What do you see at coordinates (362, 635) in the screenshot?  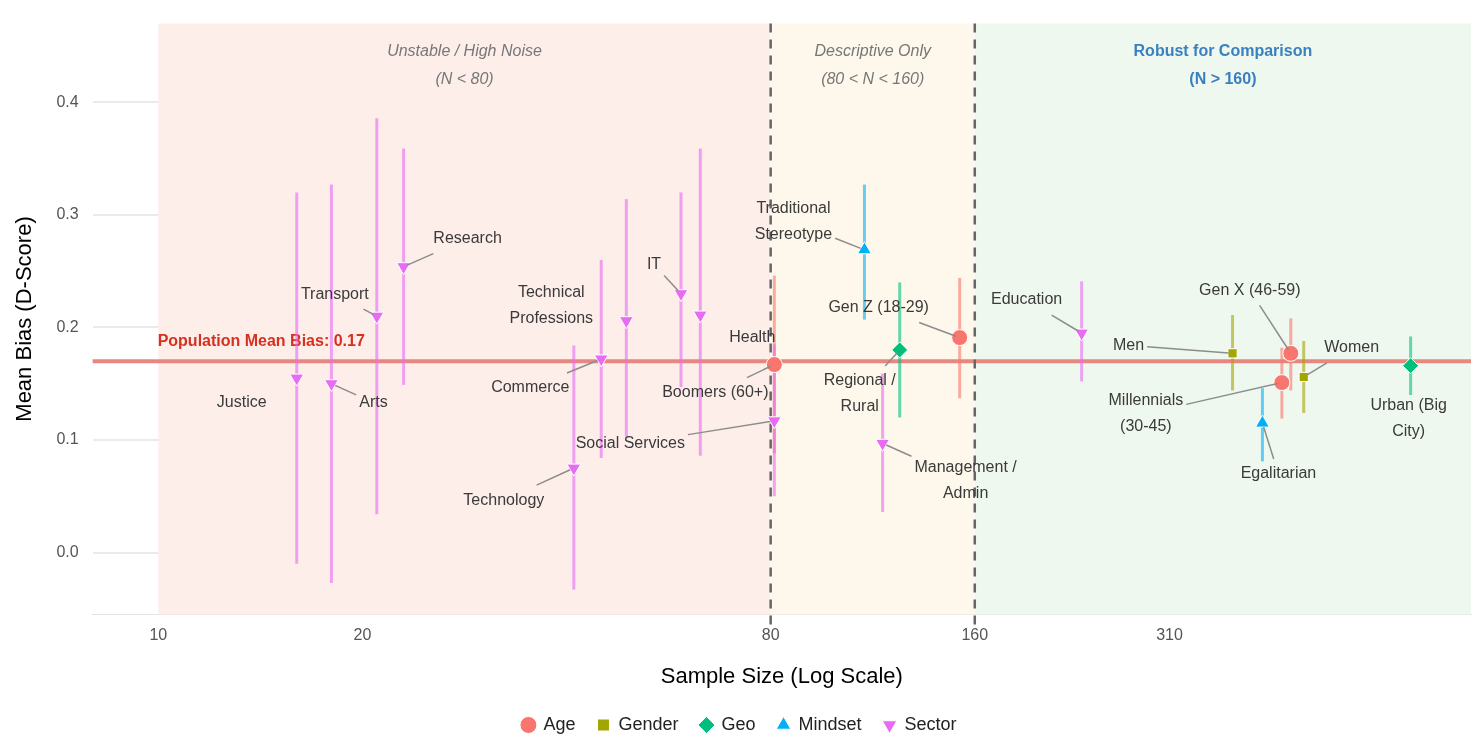 I see `x-tick-label: 20` at bounding box center [362, 635].